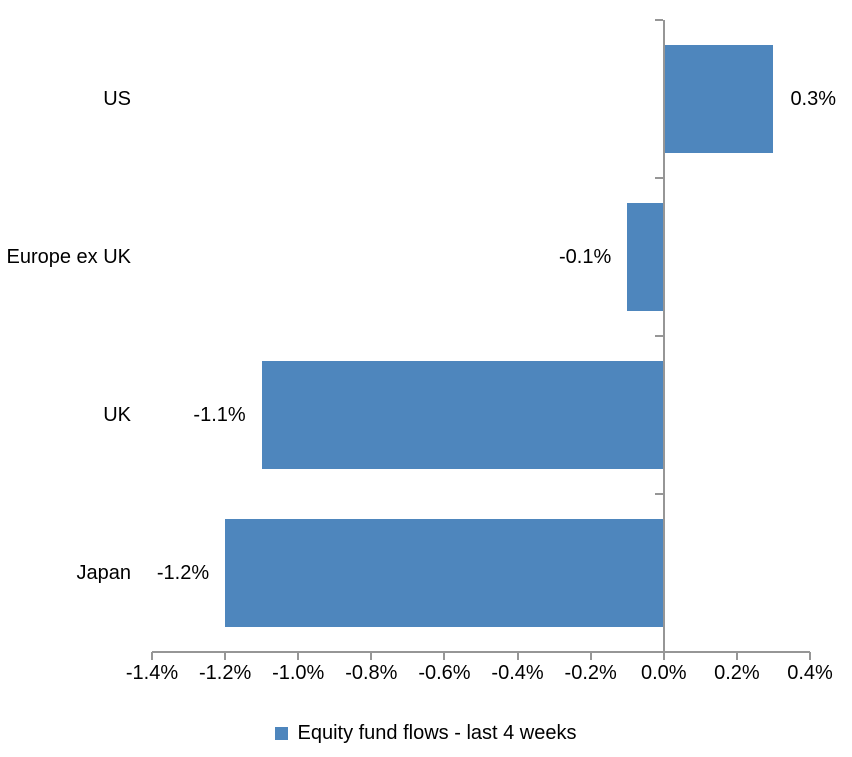 The width and height of the screenshot is (852, 757). What do you see at coordinates (718, 99) in the screenshot?
I see `bar-us` at bounding box center [718, 99].